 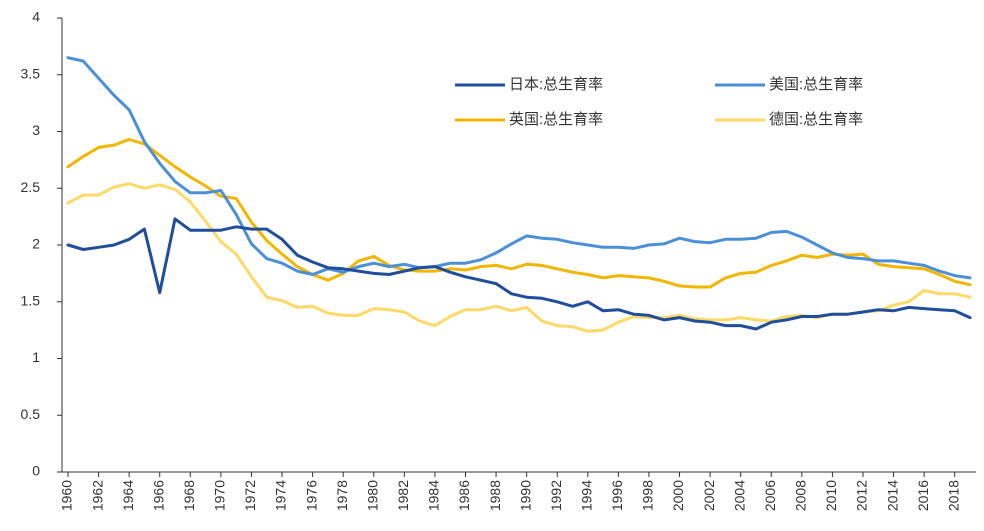 What do you see at coordinates (189, 495) in the screenshot?
I see `x-tick-label: 1968` at bounding box center [189, 495].